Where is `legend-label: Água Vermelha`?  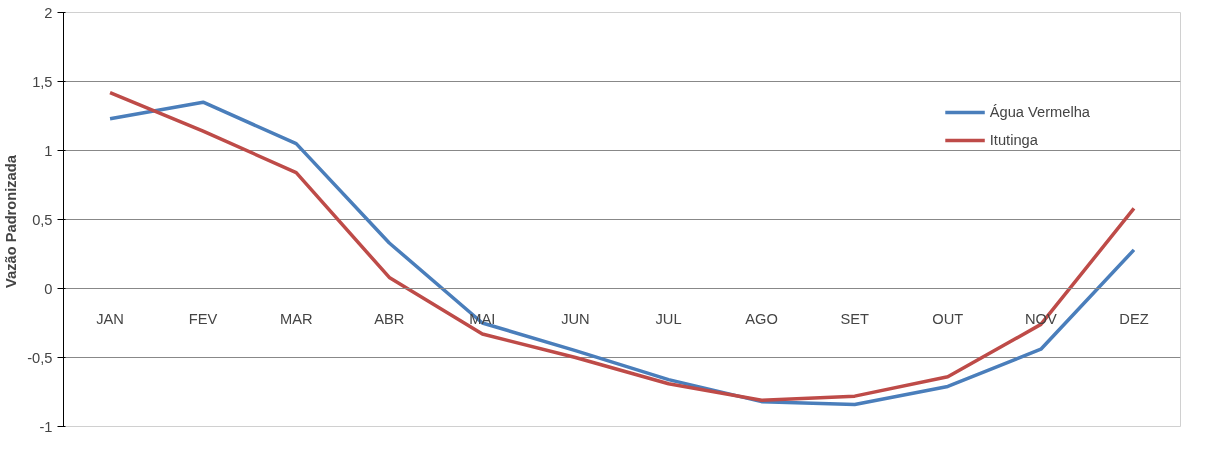 legend-label: Água Vermelha is located at coordinates (1039, 112).